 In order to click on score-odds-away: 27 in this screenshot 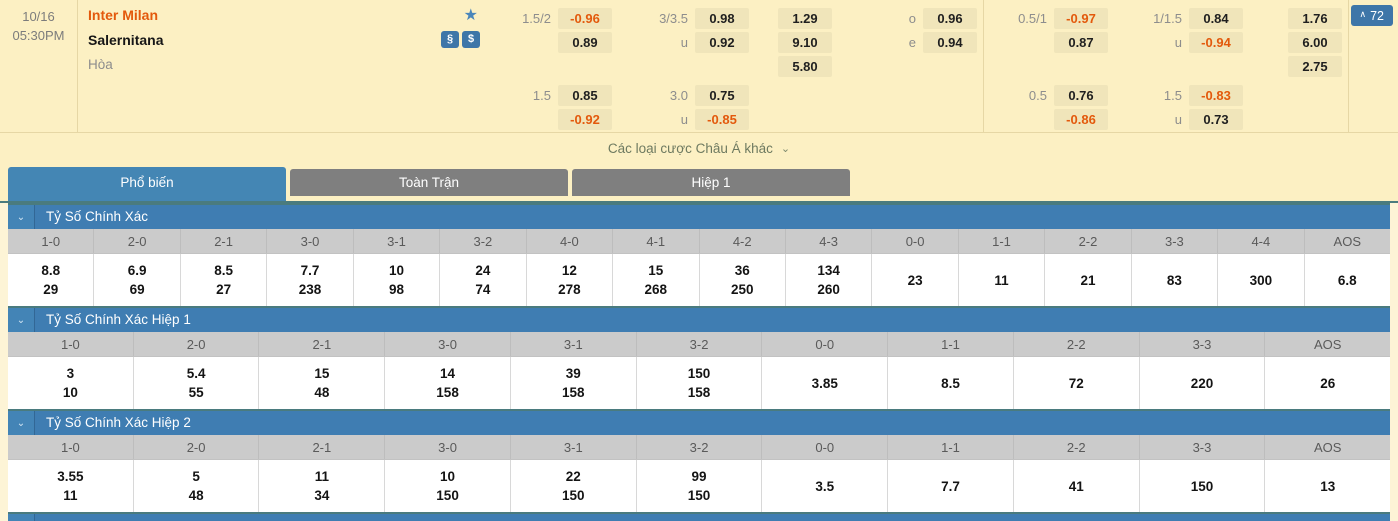, I will do `click(224, 289)`.